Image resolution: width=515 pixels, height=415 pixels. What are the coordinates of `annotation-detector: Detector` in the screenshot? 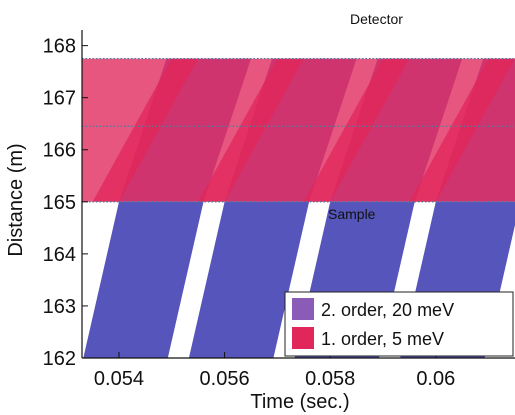 It's located at (376, 19).